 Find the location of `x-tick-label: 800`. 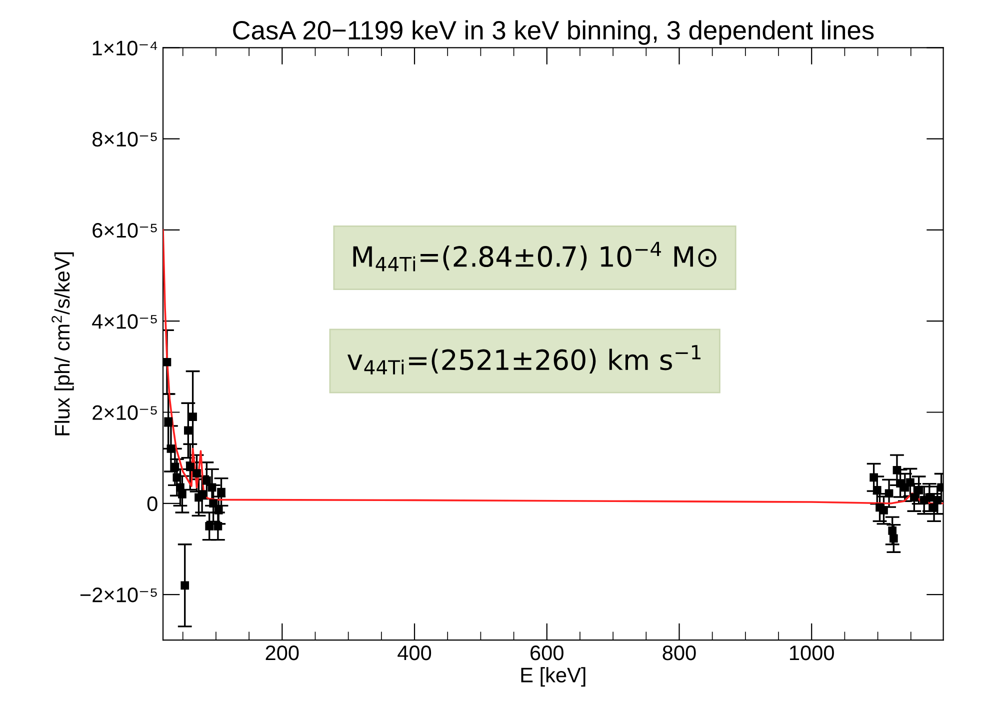

x-tick-label: 800 is located at coordinates (679, 653).